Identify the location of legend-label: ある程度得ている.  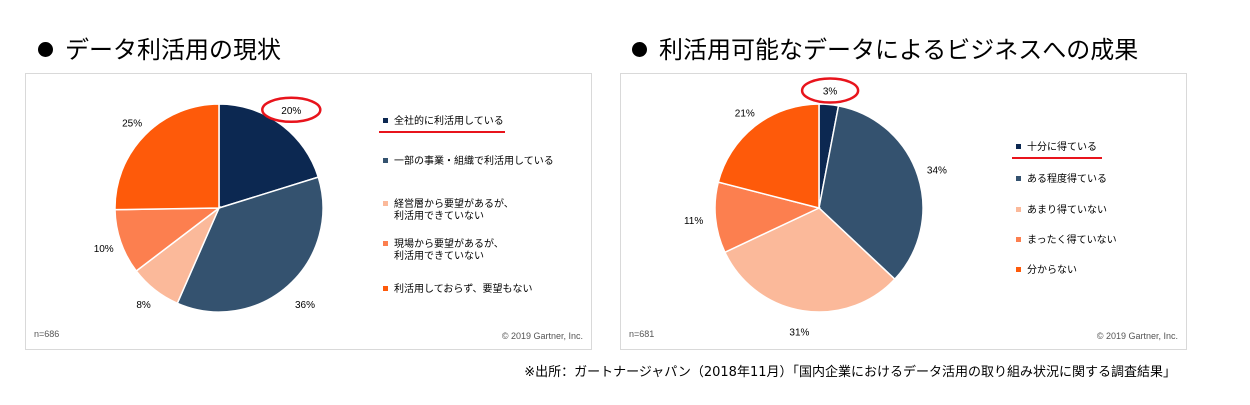
(1067, 179).